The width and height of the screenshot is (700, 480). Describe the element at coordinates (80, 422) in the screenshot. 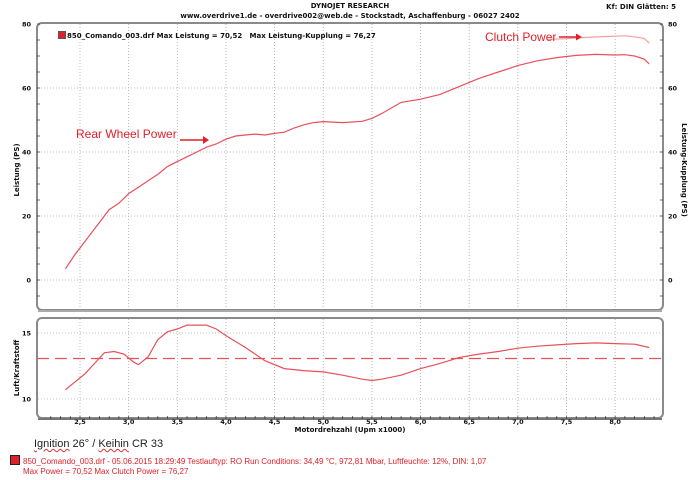

I see `svg-text: 2,5` at that location.